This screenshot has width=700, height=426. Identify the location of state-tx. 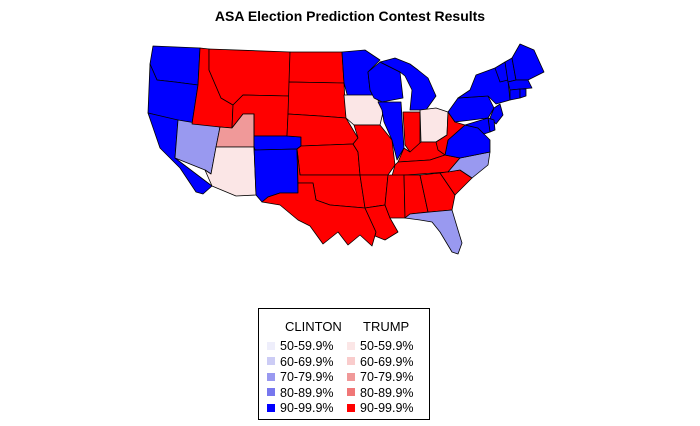
(319, 214).